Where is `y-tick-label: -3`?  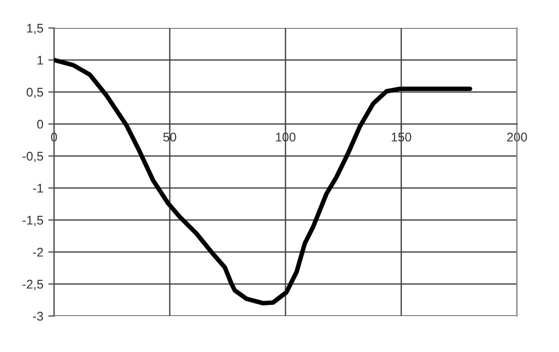 y-tick-label: -3 is located at coordinates (38, 316).